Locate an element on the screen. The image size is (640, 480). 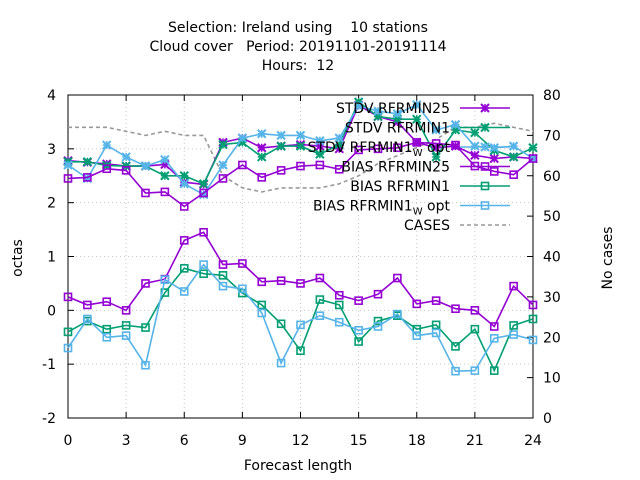
y-tick-label: 1 is located at coordinates (51, 258).